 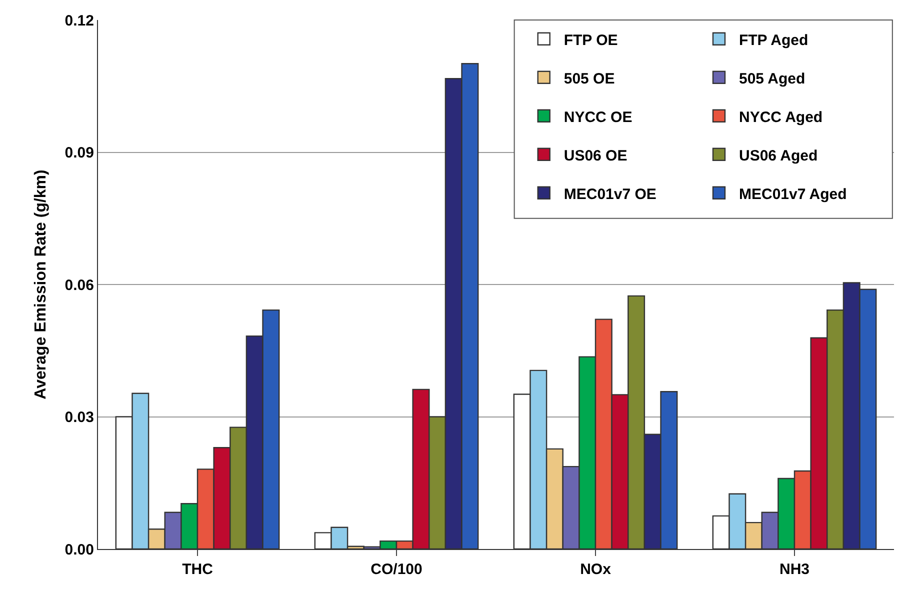 I want to click on legend-label: MEC01v7 Aged, so click(x=792, y=194).